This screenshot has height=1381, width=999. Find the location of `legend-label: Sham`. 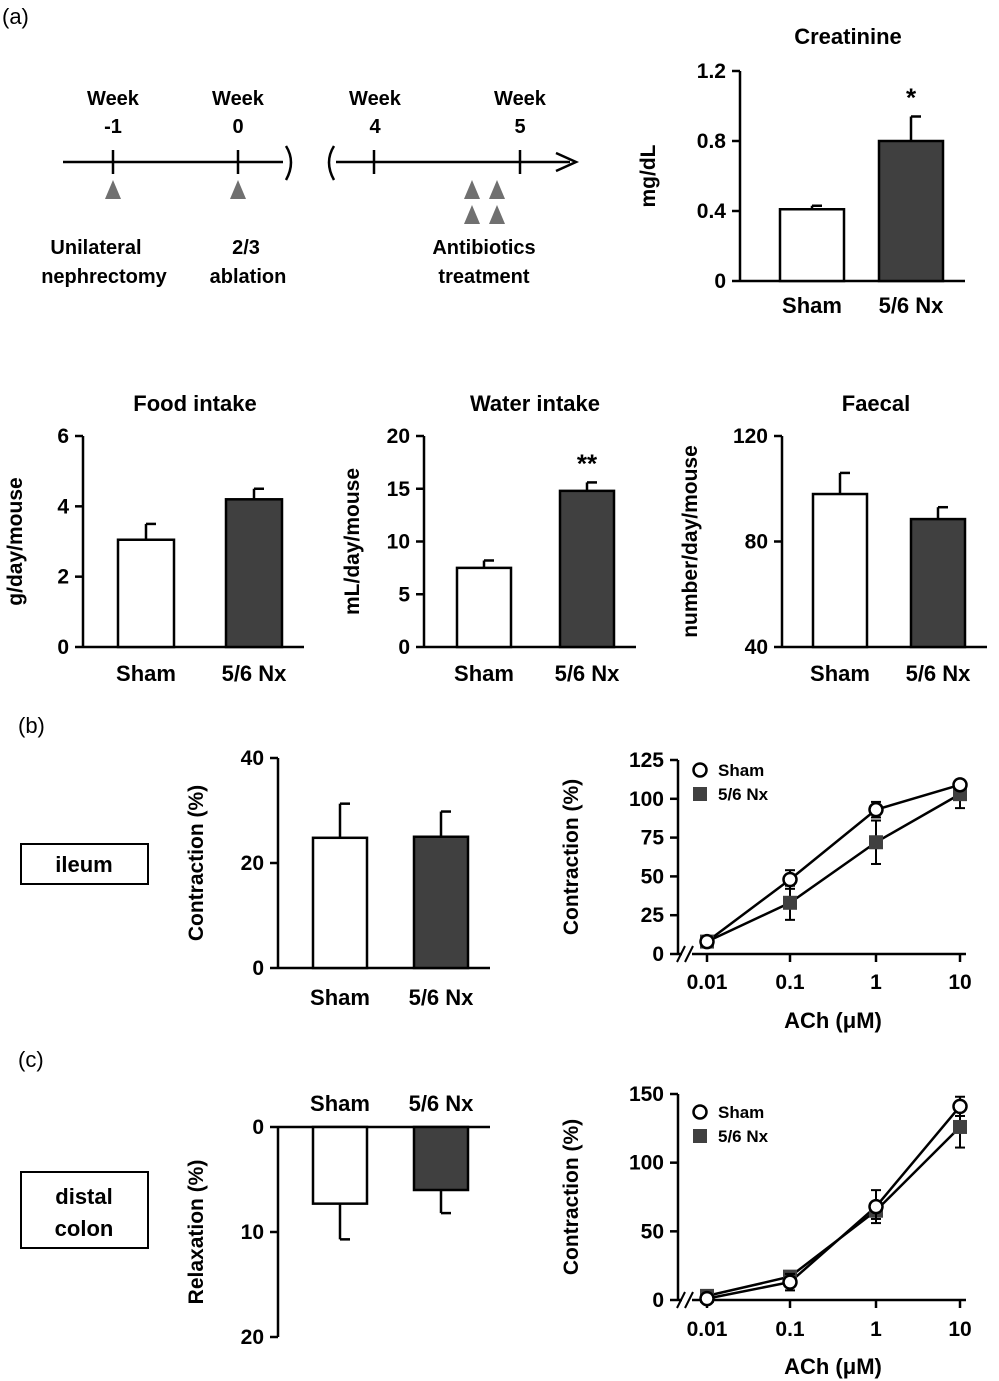

legend-label: Sham is located at coordinates (741, 770).